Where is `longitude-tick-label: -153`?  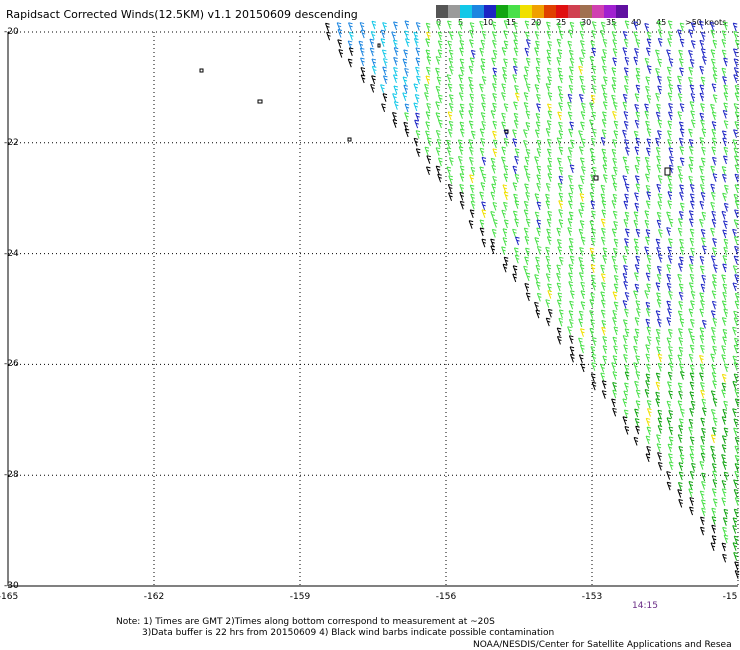
longitude-tick-label: -153 is located at coordinates (592, 597).